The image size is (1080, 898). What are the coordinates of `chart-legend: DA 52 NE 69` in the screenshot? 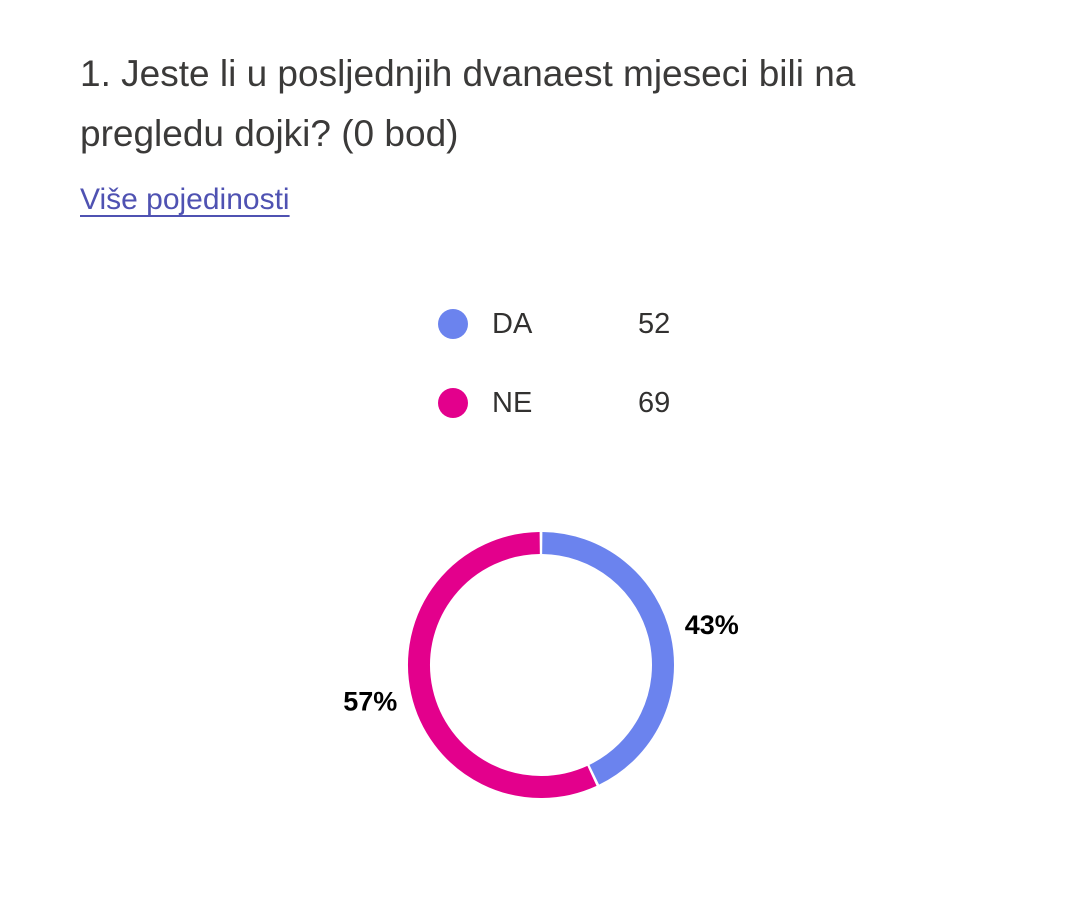 It's located at (568, 381).